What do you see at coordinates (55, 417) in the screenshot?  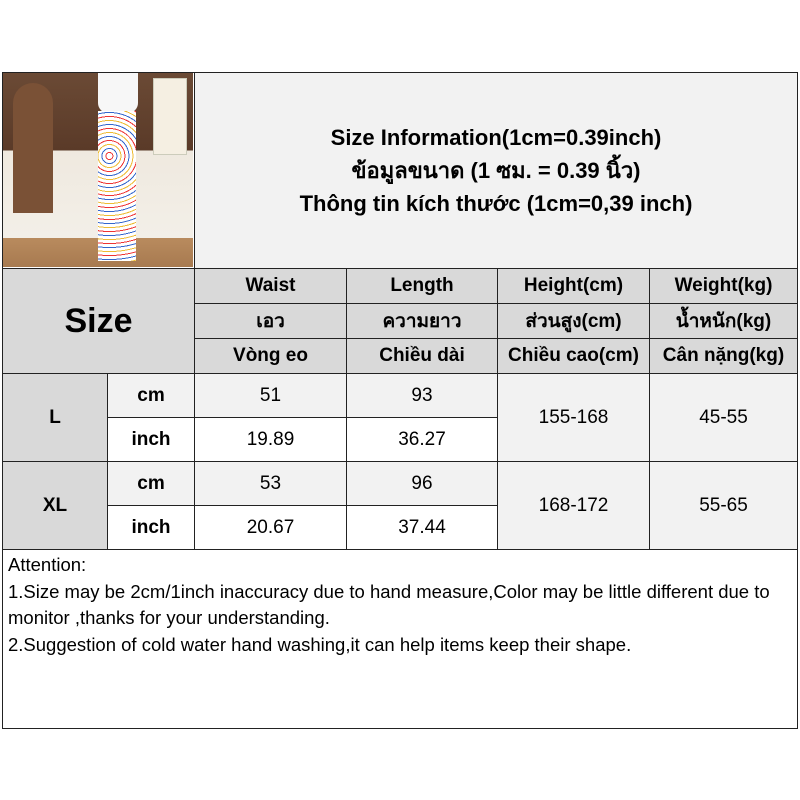 I see `size-l: L` at bounding box center [55, 417].